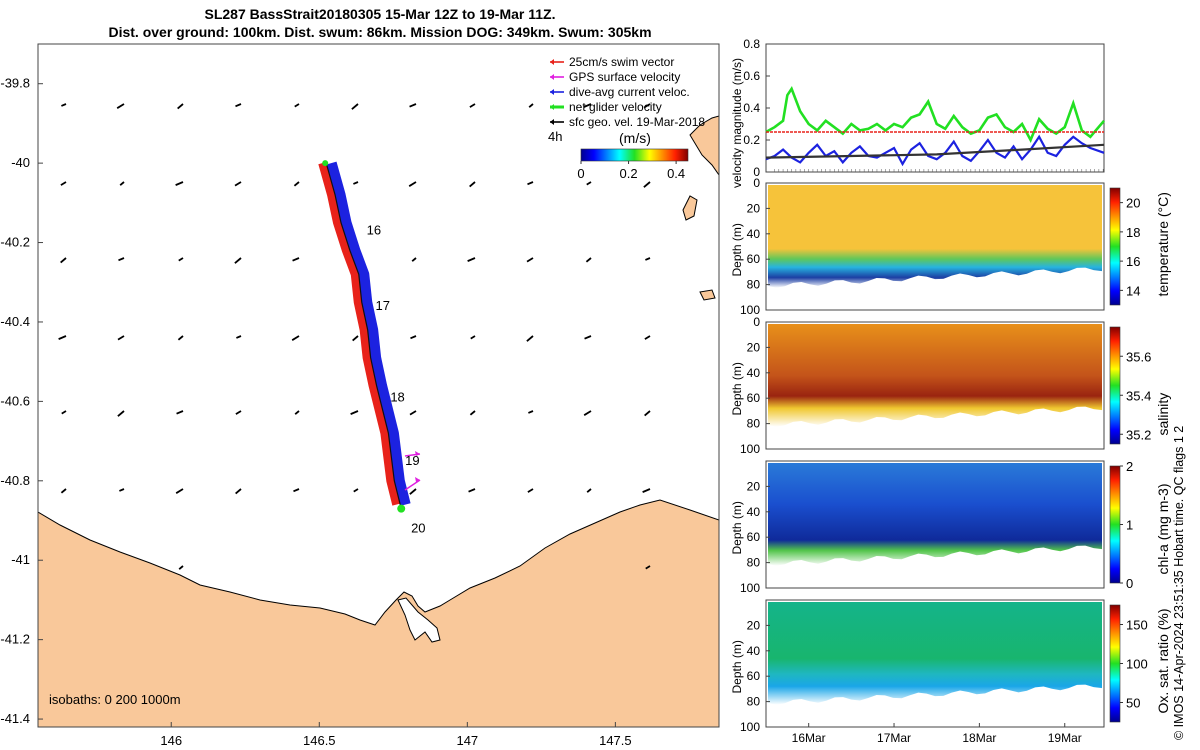 Image resolution: width=1200 pixels, height=750 pixels. I want to click on swim-vector-band, so click(359, 334).